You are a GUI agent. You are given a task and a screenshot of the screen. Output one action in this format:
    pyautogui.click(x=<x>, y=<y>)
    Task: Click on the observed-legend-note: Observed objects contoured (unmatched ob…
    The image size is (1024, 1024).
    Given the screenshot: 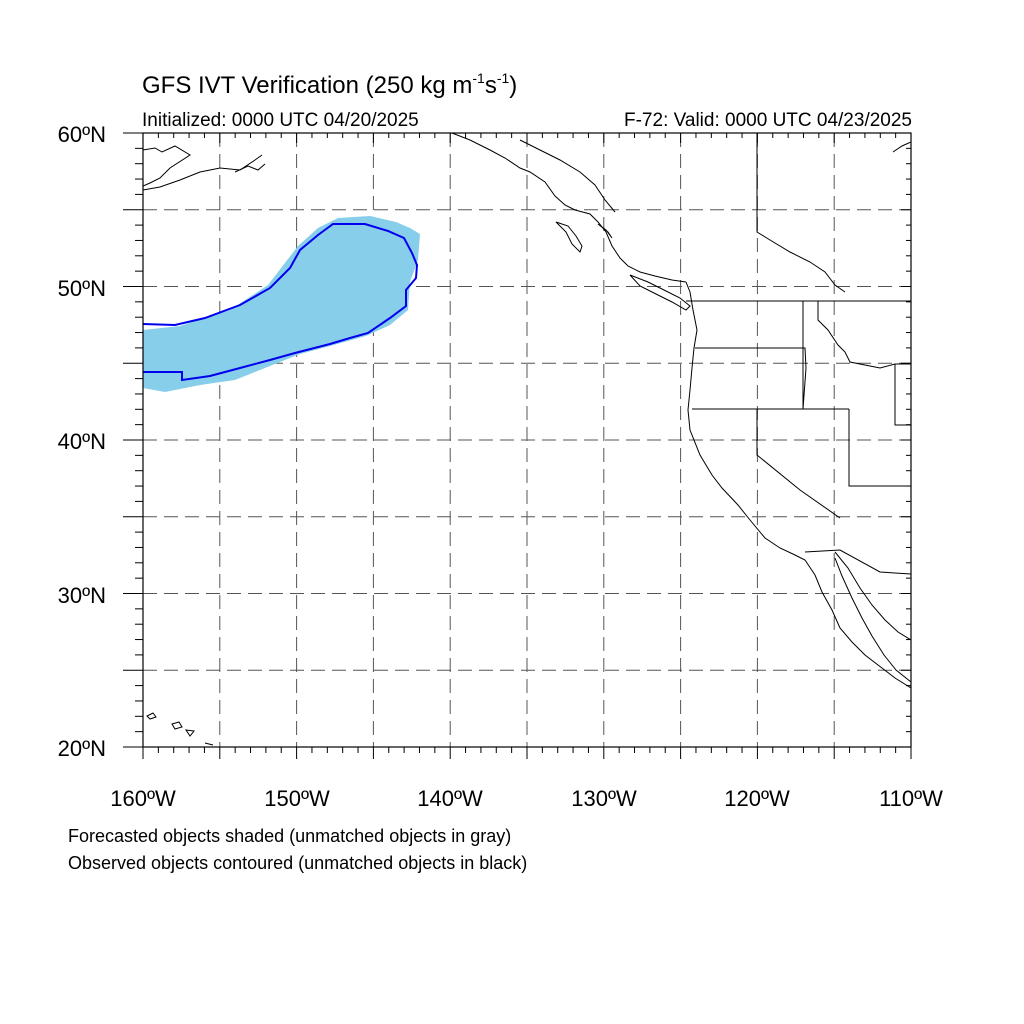 What is the action you would take?
    pyautogui.click(x=298, y=863)
    